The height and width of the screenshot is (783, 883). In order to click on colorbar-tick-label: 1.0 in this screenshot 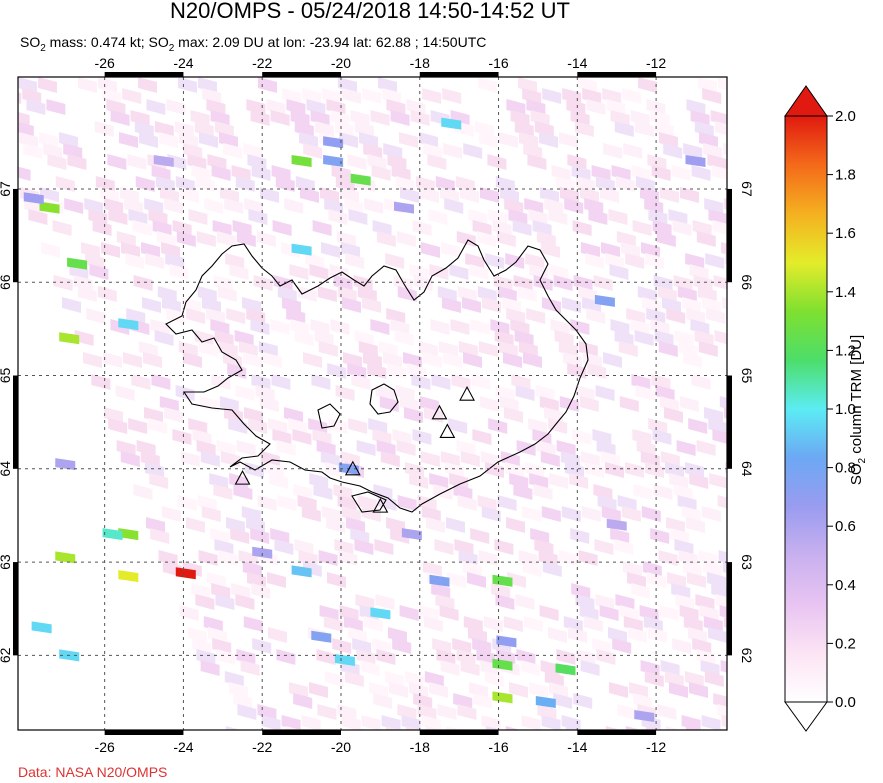, I will do `click(845, 409)`.